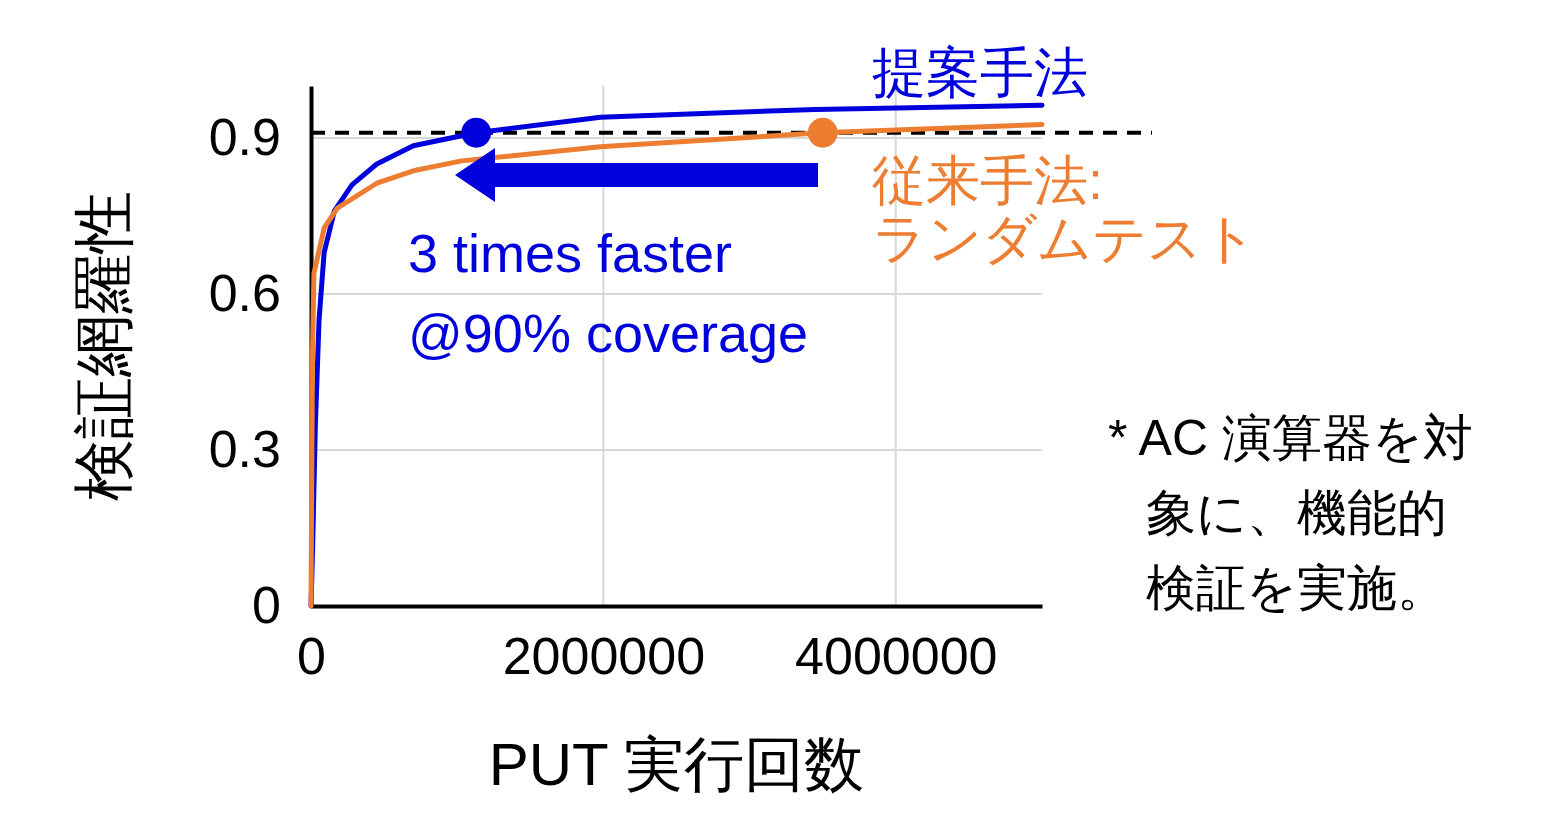 The height and width of the screenshot is (813, 1545). I want to click on y-tick-label: 0.9, so click(244, 137).